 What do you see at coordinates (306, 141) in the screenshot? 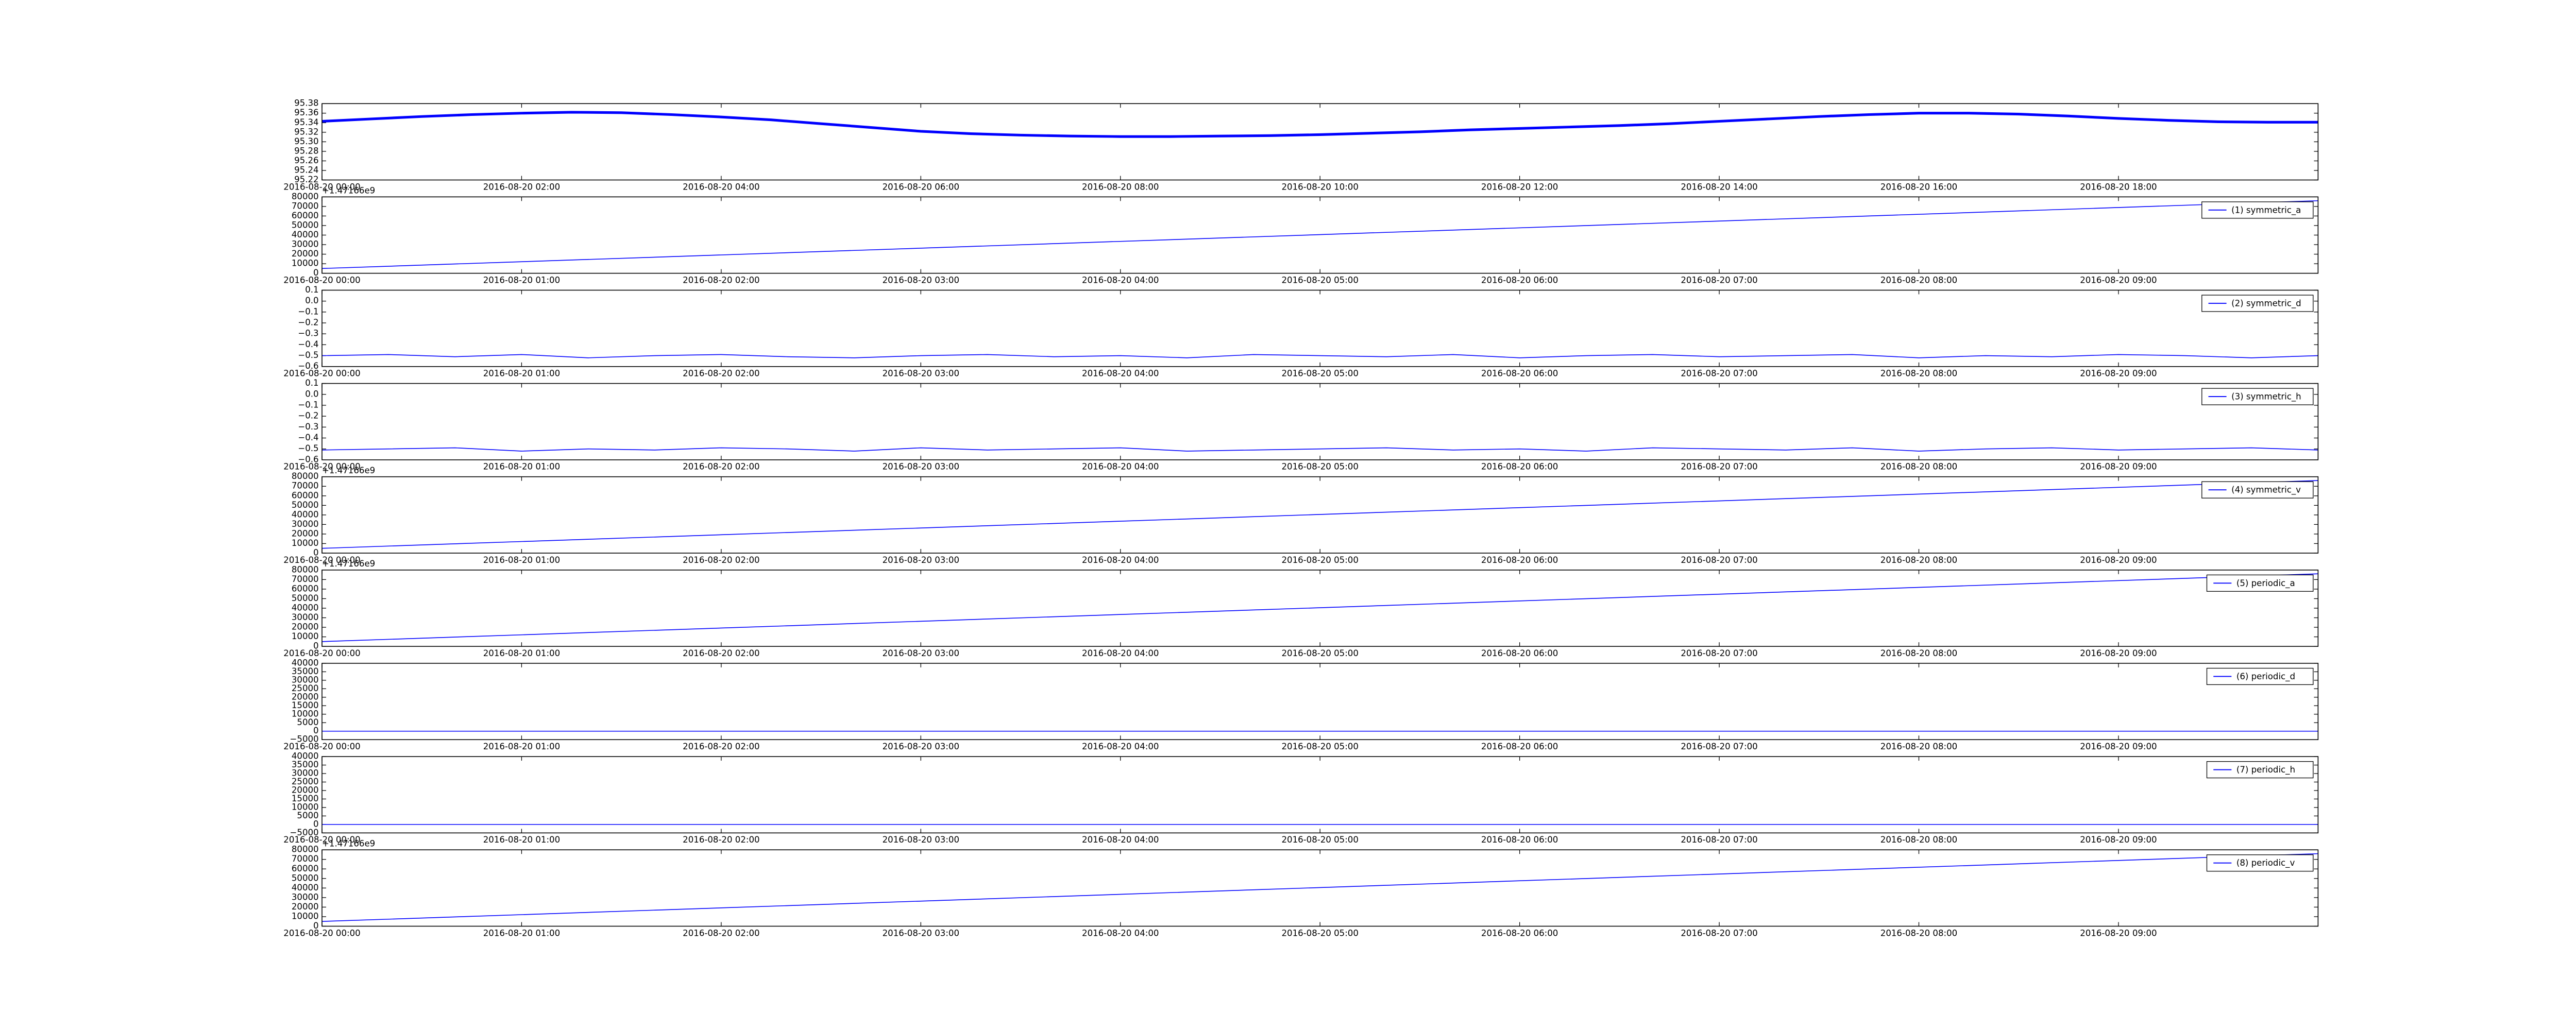
I see `y-tick-label: 95.30` at bounding box center [306, 141].